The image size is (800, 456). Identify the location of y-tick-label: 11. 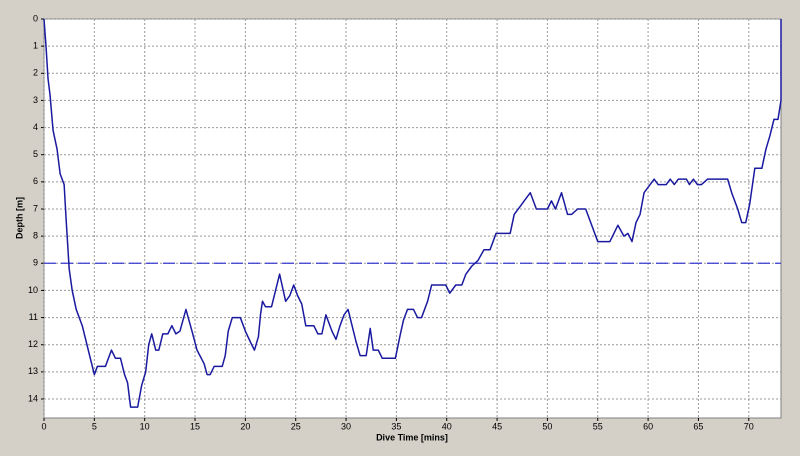
(33, 317).